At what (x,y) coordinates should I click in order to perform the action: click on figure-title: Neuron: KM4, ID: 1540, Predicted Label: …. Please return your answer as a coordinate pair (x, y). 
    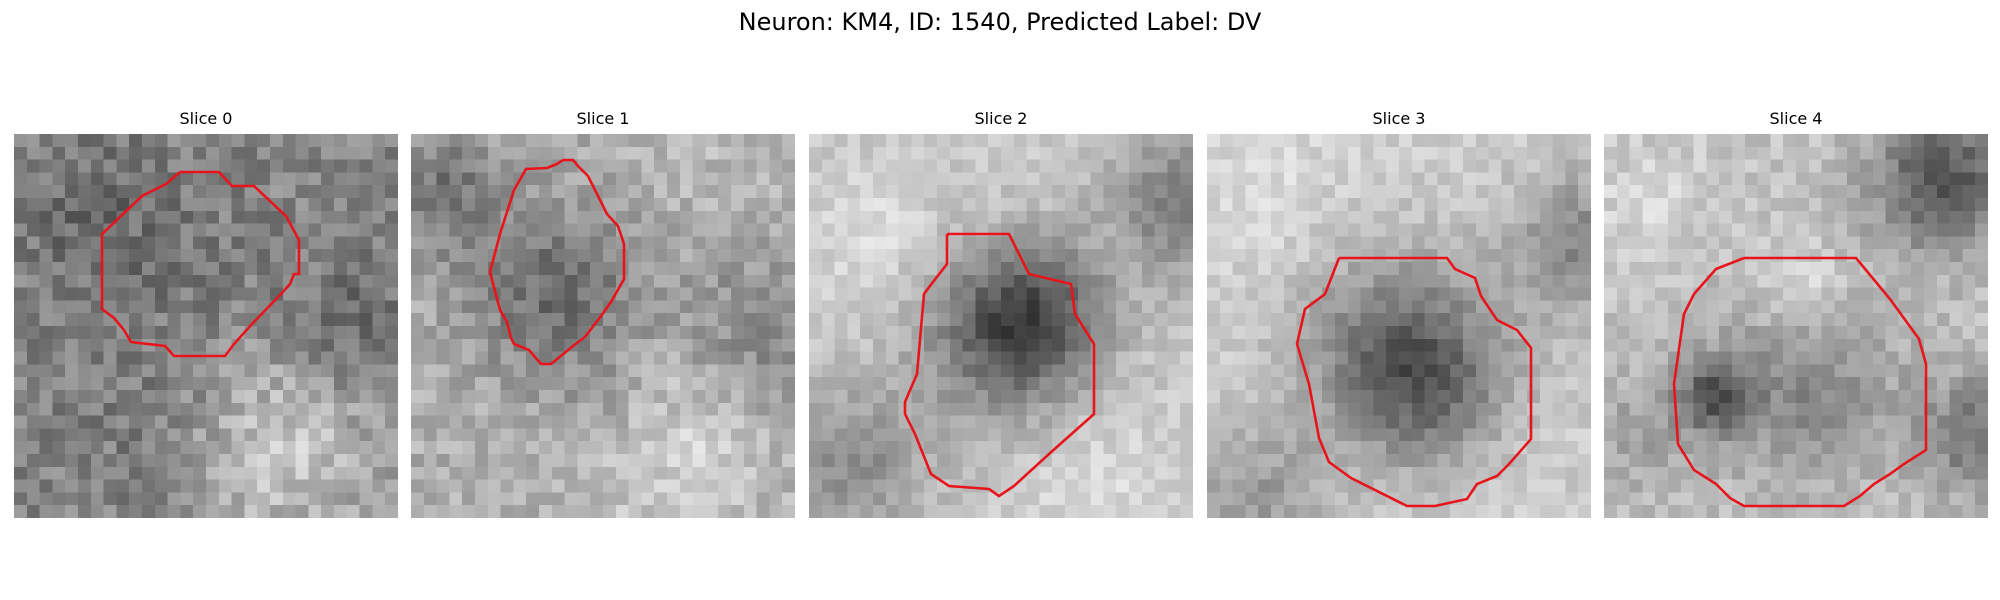
    Looking at the image, I should click on (1000, 22).